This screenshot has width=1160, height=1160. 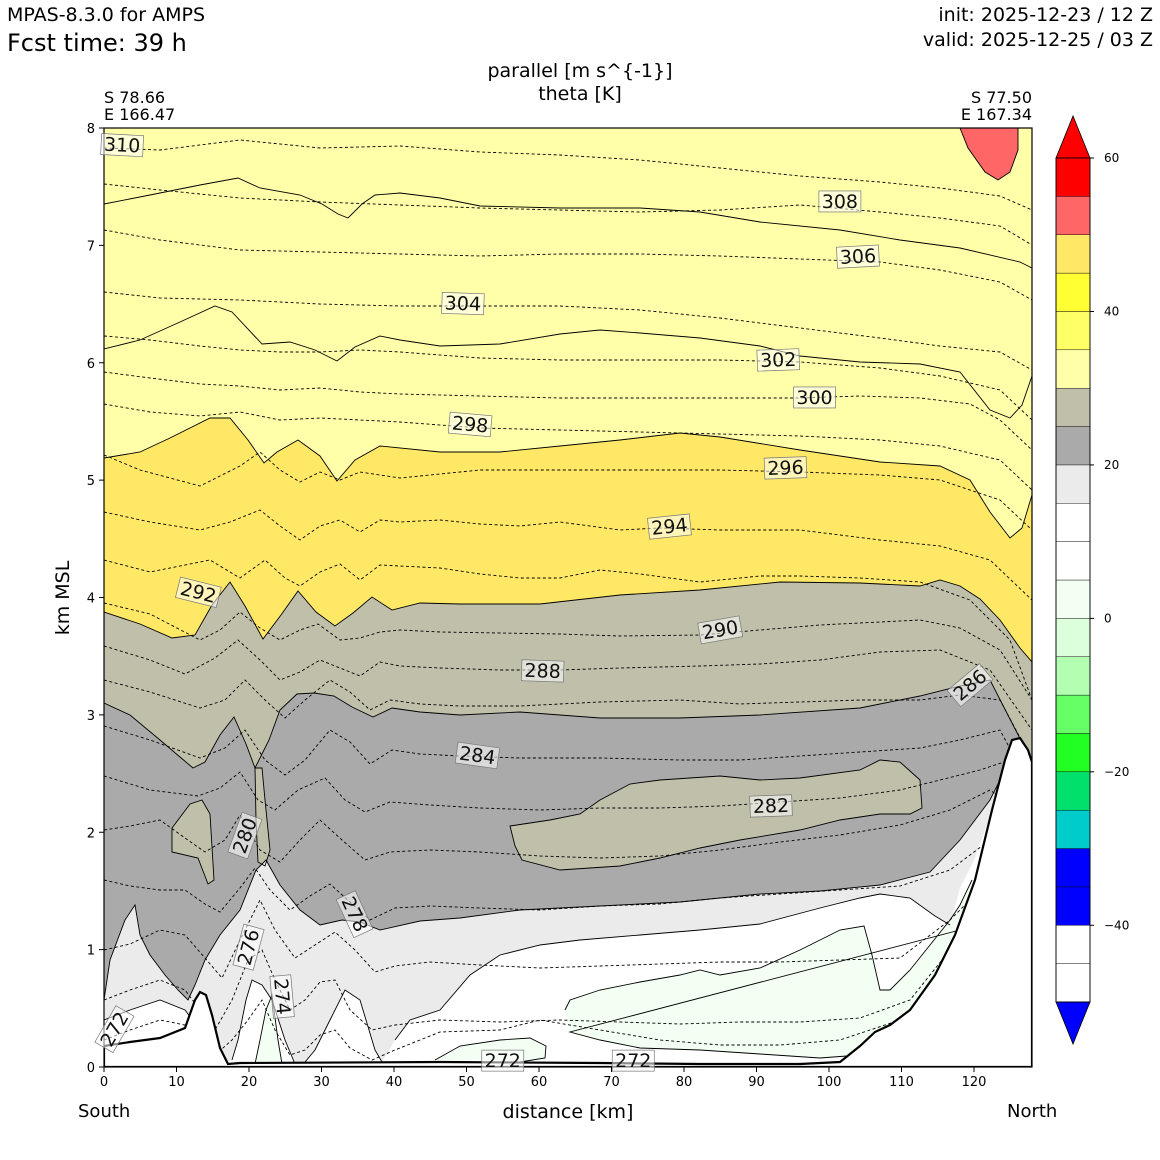 What do you see at coordinates (106, 15) in the screenshot?
I see `model-title: MPAS-8.3.0 for AMPS` at bounding box center [106, 15].